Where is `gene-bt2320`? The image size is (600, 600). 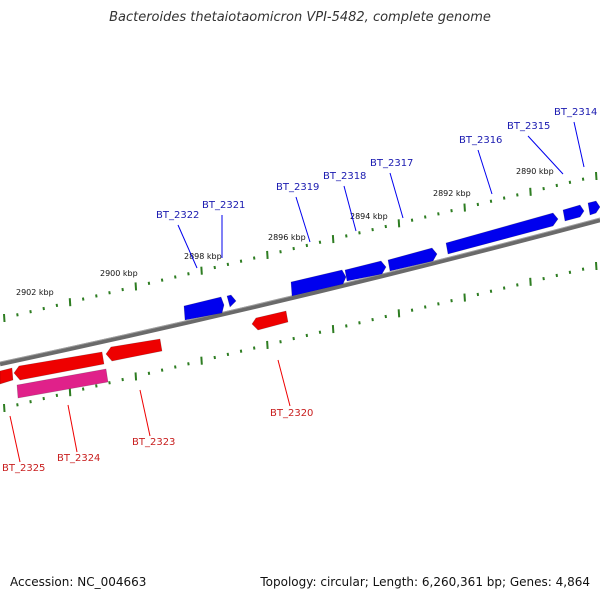
gene-bt2320 is located at coordinates (270, 320).